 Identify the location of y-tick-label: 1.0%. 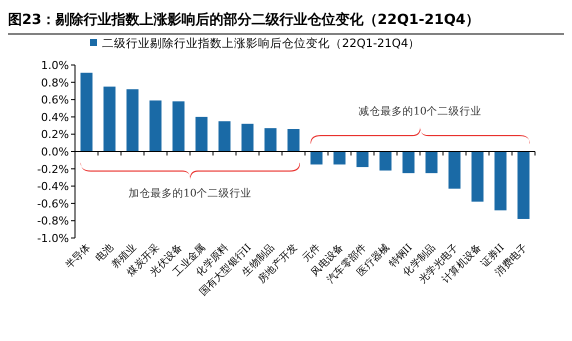
(55, 65).